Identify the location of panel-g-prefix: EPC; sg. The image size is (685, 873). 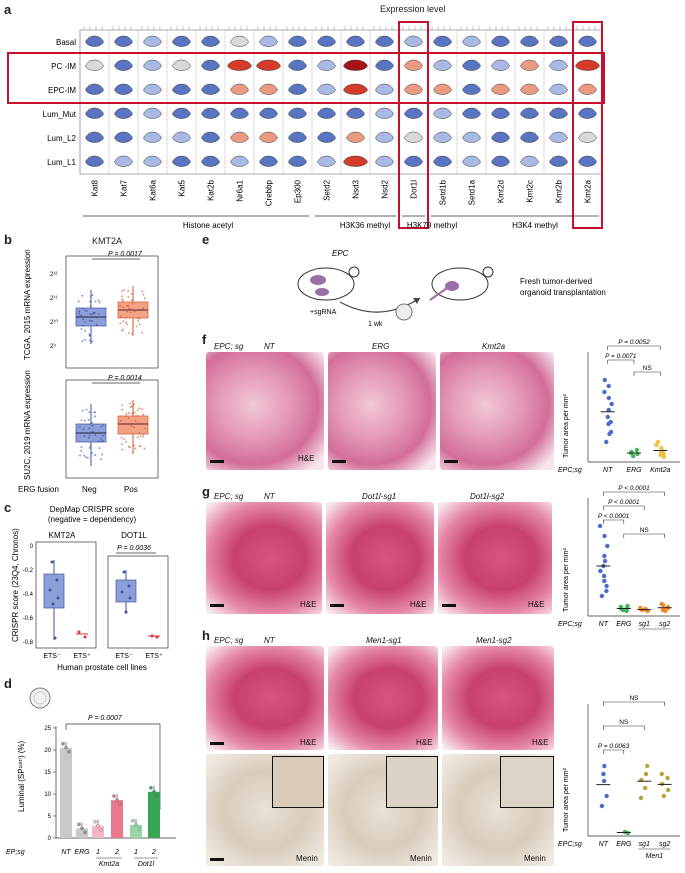
(229, 496).